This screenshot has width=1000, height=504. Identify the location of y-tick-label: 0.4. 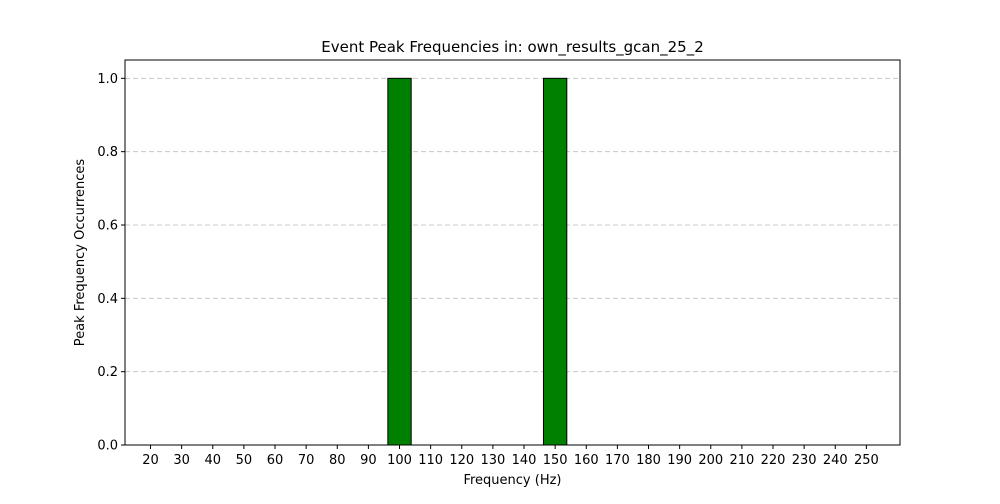
(107, 299).